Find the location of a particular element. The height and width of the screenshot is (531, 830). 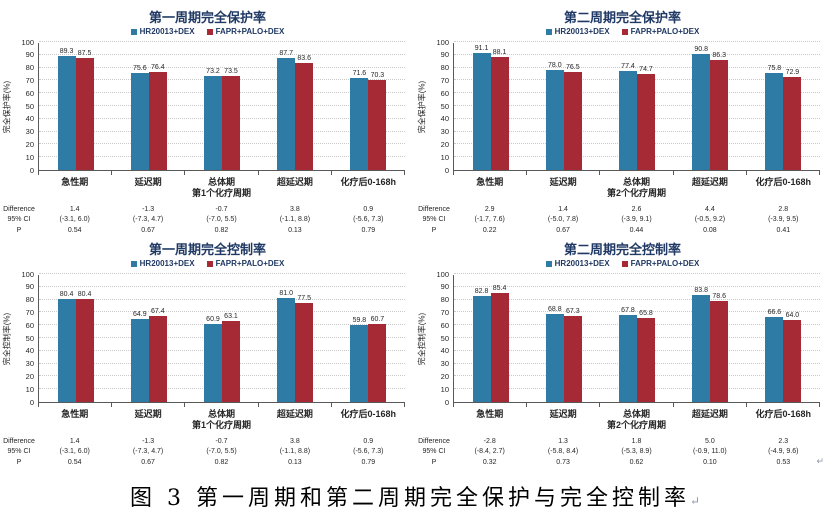

plot-canvas: 80.4 80.4 64.9 67.4 60.9 63.1 81.0 77.5 59.8 60.7 is located at coordinates (221, 338).